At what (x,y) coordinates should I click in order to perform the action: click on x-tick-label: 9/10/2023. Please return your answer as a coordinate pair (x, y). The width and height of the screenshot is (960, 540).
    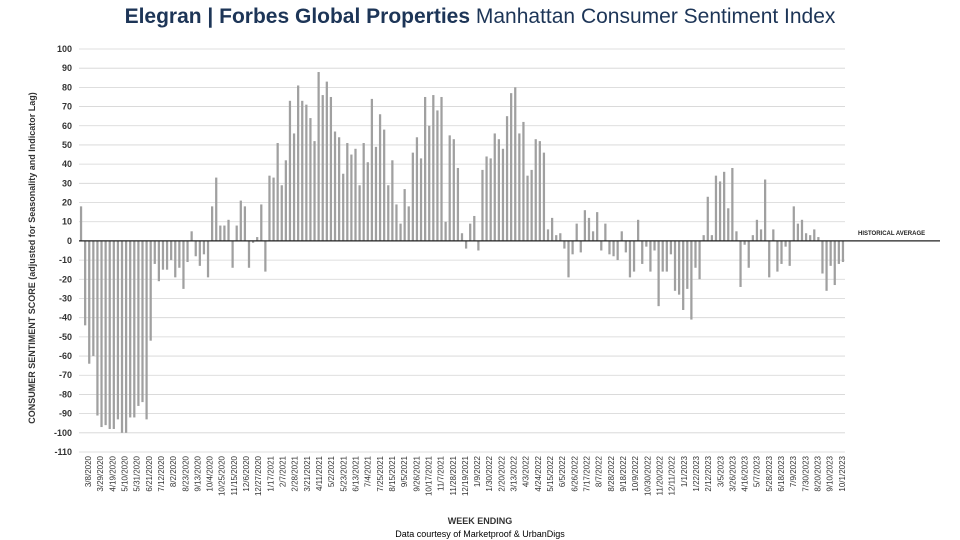
    Looking at the image, I should click on (830, 473).